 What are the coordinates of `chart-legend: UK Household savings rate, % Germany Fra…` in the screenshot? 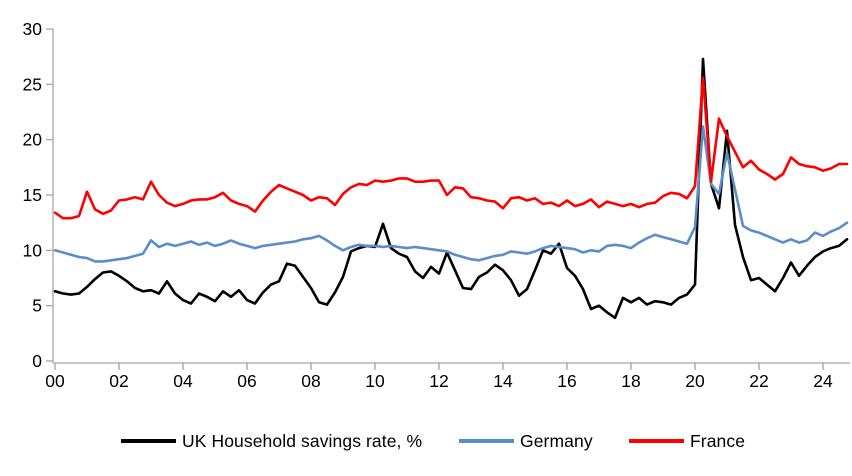 It's located at (426, 441).